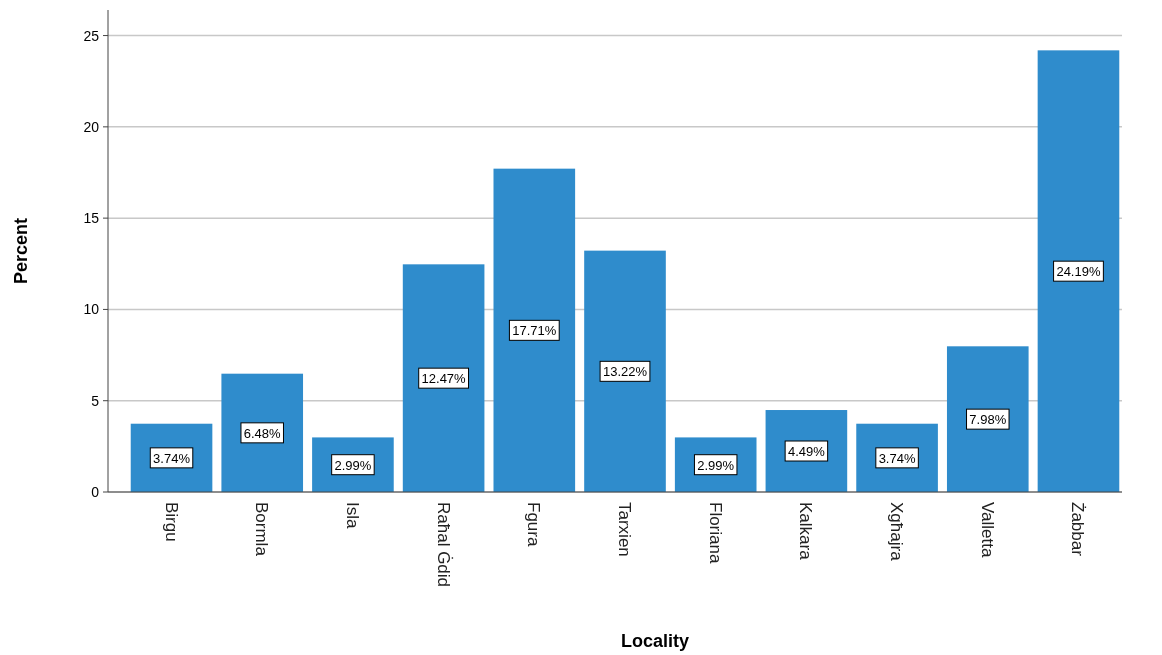 The image size is (1162, 655). Describe the element at coordinates (443, 545) in the screenshot. I see `x-tick-label: Raħal Ġdid` at that location.